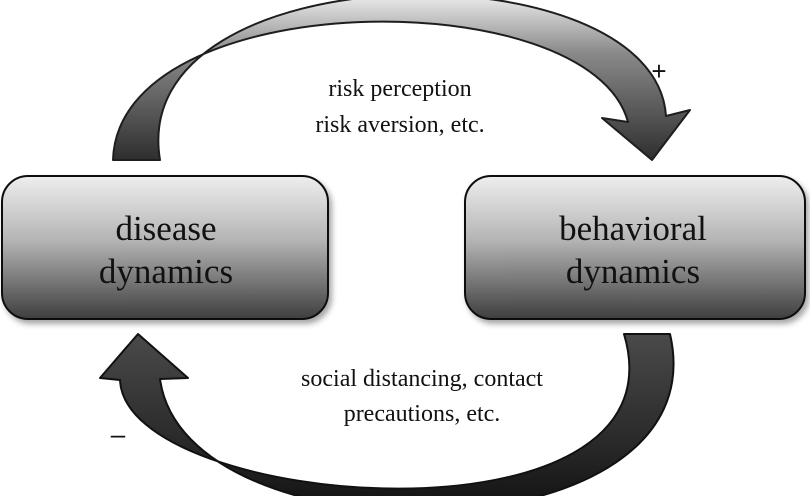 This screenshot has width=810, height=496. Describe the element at coordinates (165, 228) in the screenshot. I see `disease-label-line1: disease` at that location.